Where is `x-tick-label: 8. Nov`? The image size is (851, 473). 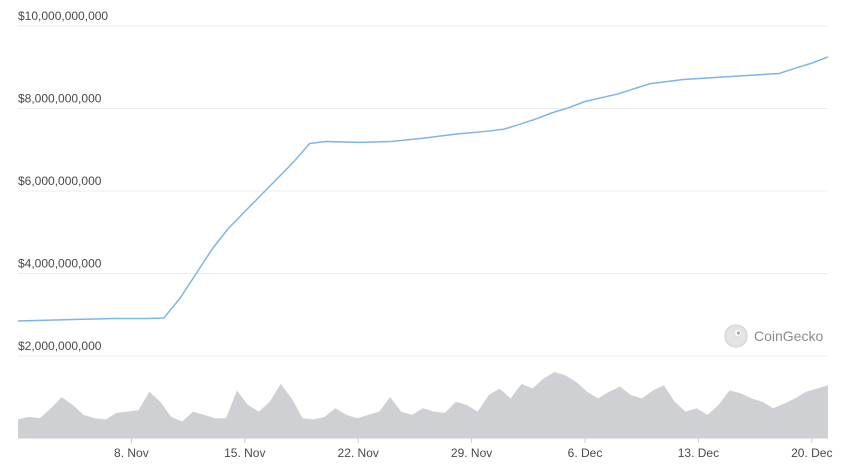
x-tick-label: 8. Nov is located at coordinates (131, 453).